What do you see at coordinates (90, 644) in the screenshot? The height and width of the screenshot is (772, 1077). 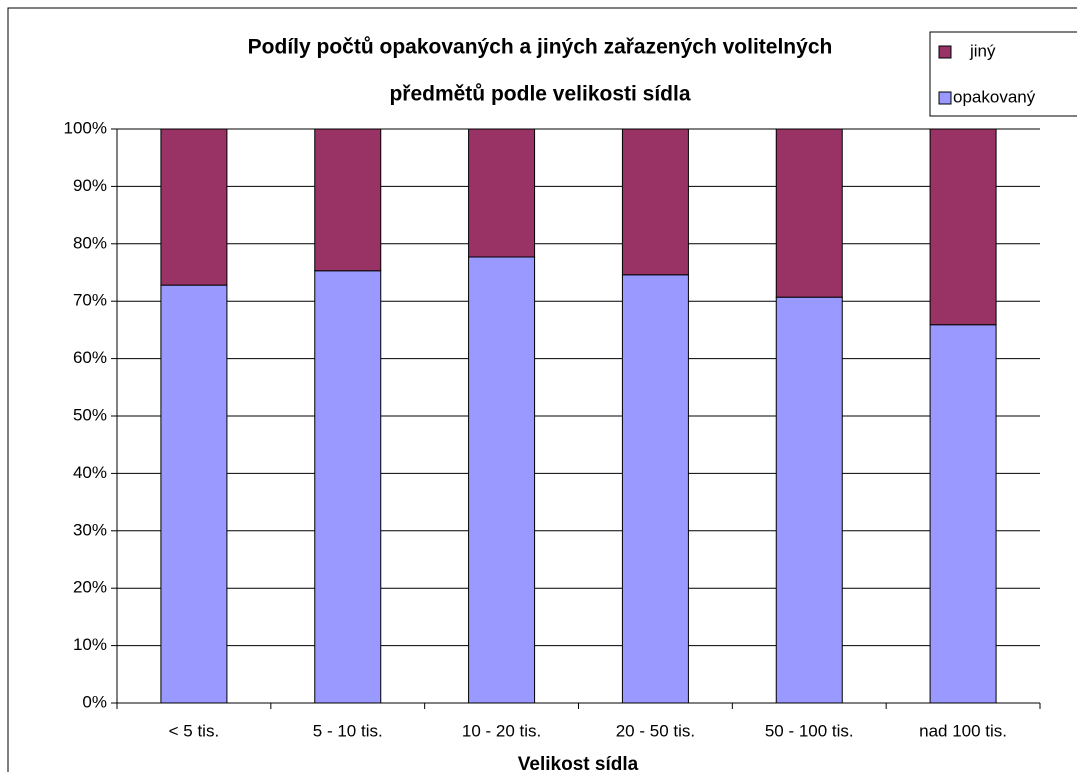 I see `y-tick-label: 10%` at bounding box center [90, 644].